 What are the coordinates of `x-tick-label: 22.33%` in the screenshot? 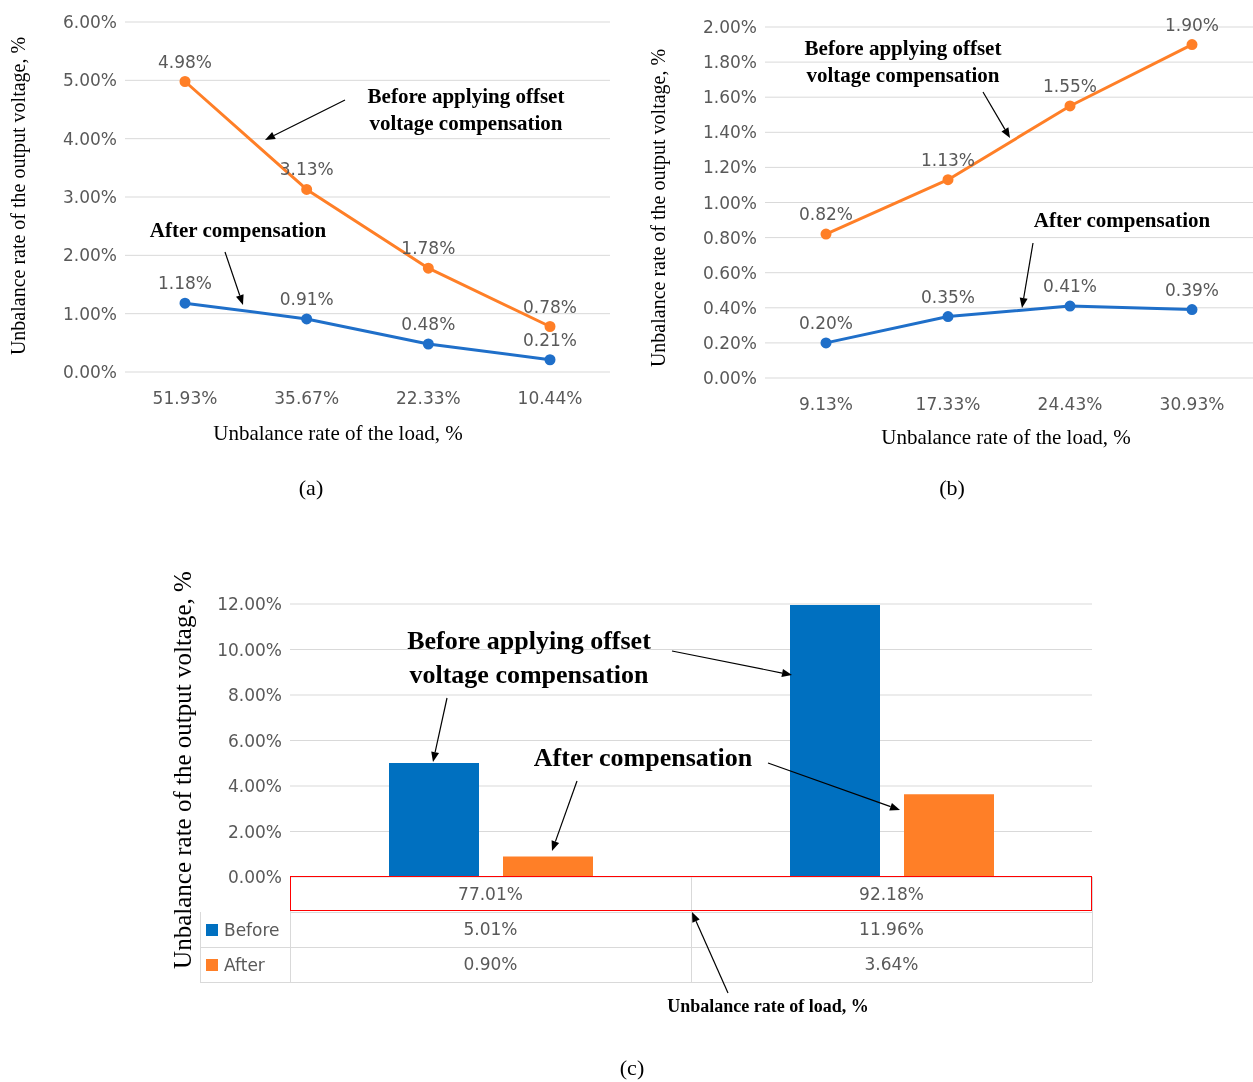 It's located at (428, 398).